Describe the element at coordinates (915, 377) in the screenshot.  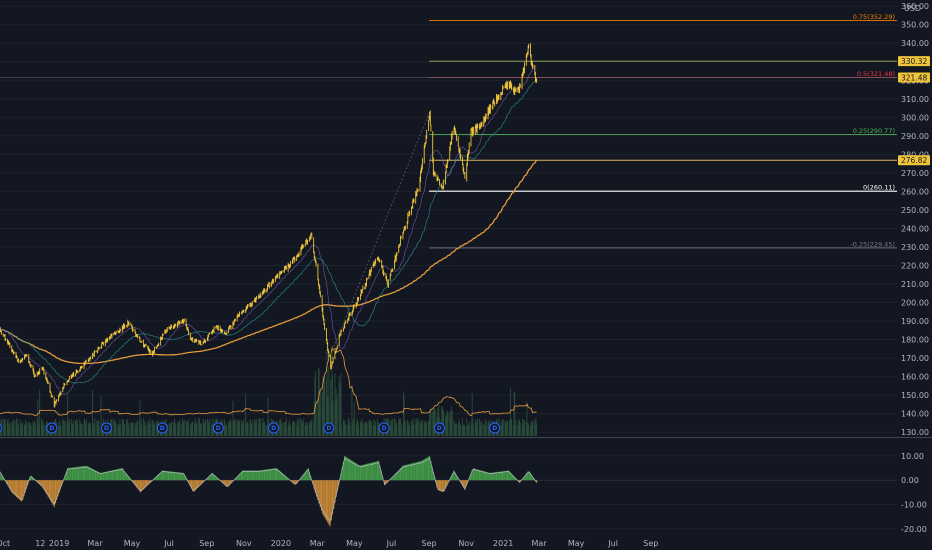
I see `price-tick-label: 160.00` at that location.